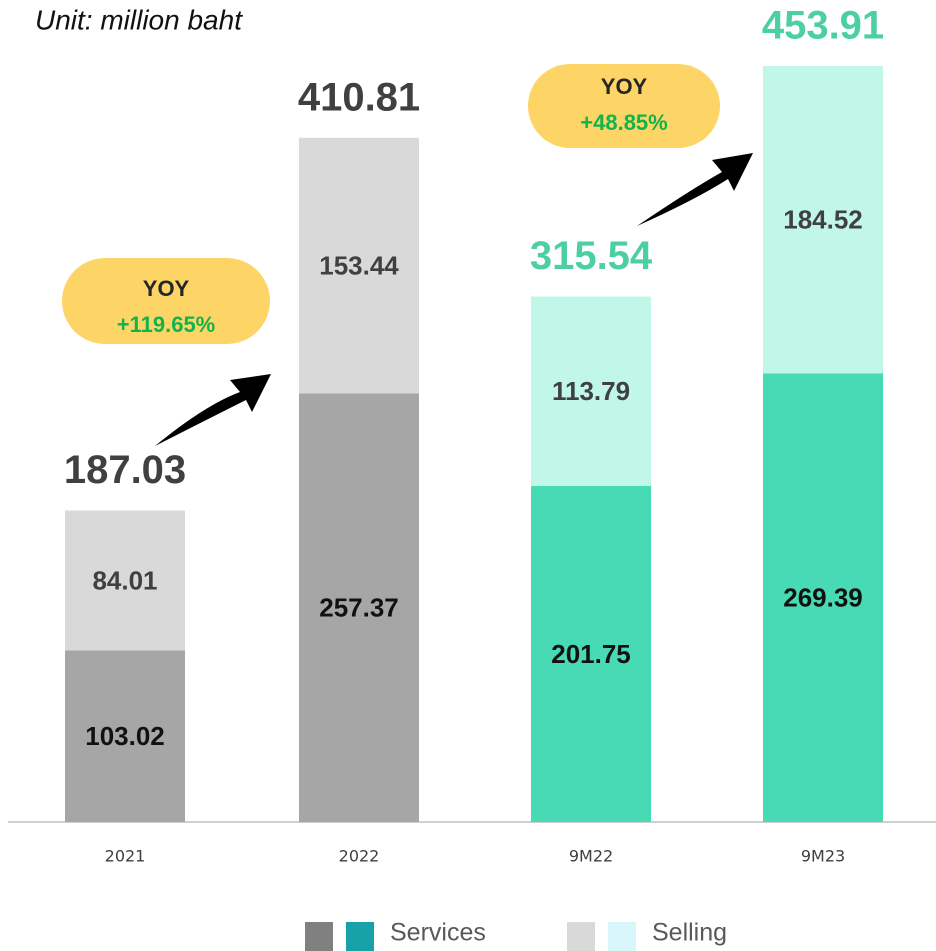  I want to click on total-label: 315.54, so click(591, 256).